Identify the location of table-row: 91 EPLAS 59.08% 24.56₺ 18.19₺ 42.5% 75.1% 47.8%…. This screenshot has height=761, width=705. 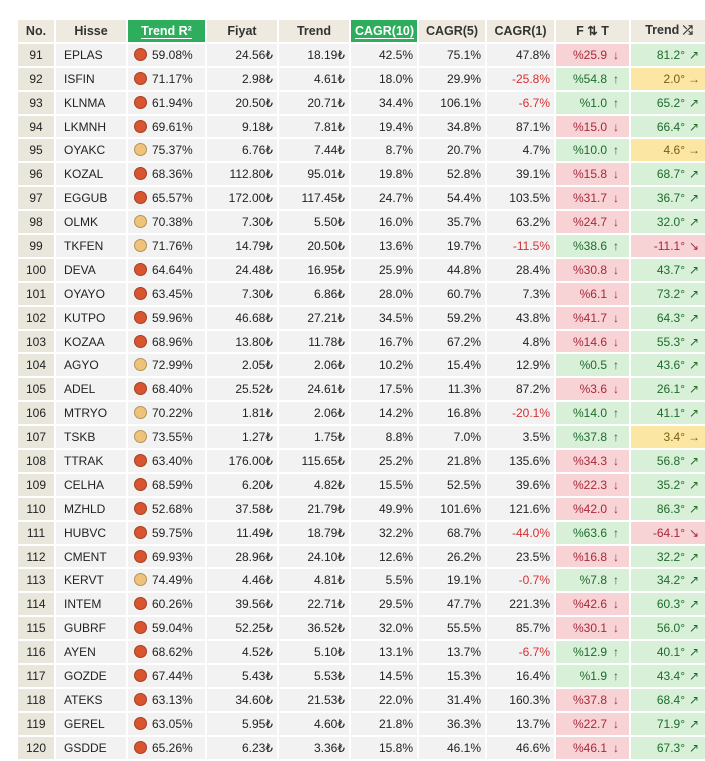
(361, 55).